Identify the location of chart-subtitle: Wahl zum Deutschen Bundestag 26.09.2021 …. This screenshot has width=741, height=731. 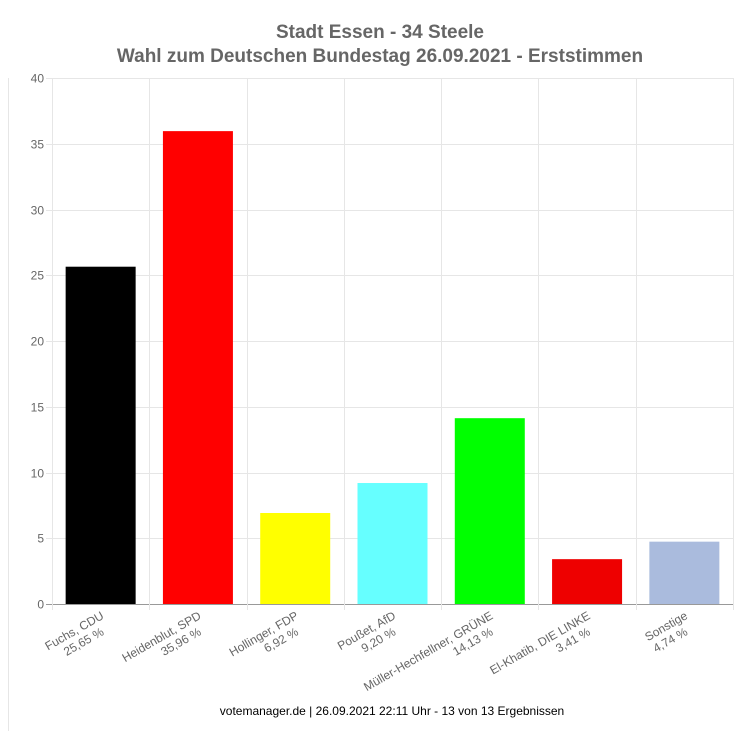
(380, 56).